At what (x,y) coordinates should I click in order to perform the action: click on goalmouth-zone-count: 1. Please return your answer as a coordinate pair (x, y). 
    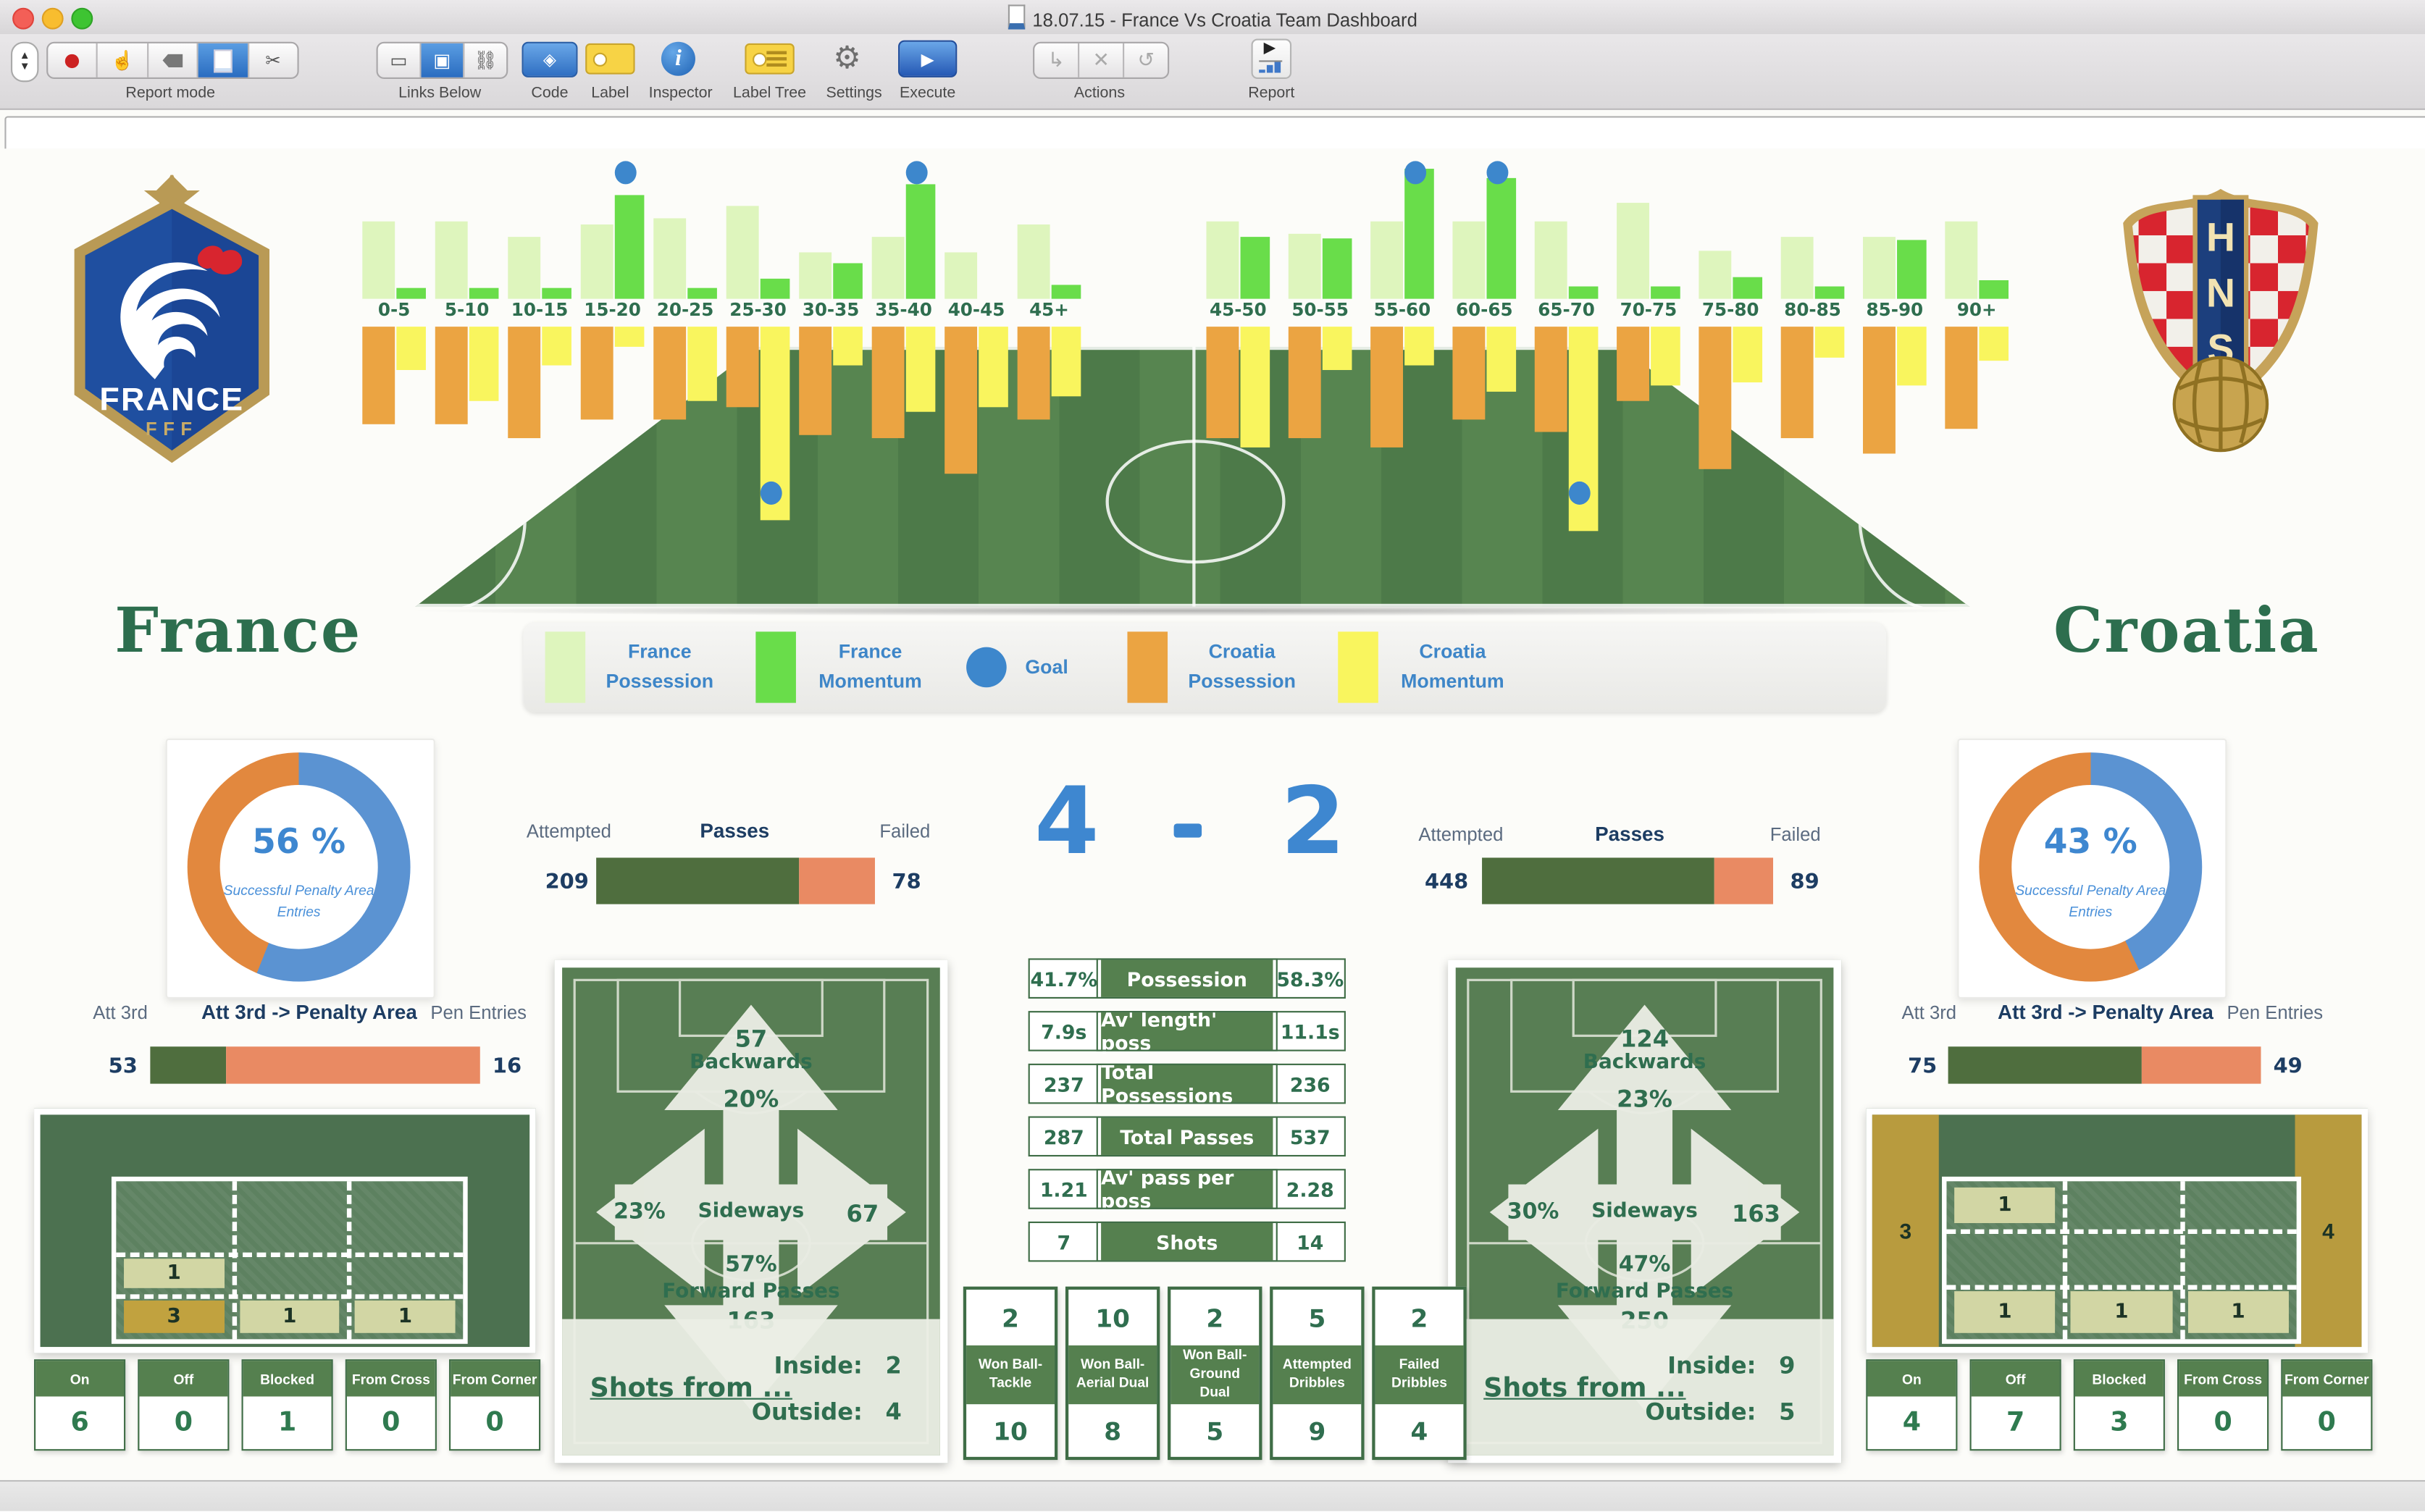
    Looking at the image, I should click on (405, 1317).